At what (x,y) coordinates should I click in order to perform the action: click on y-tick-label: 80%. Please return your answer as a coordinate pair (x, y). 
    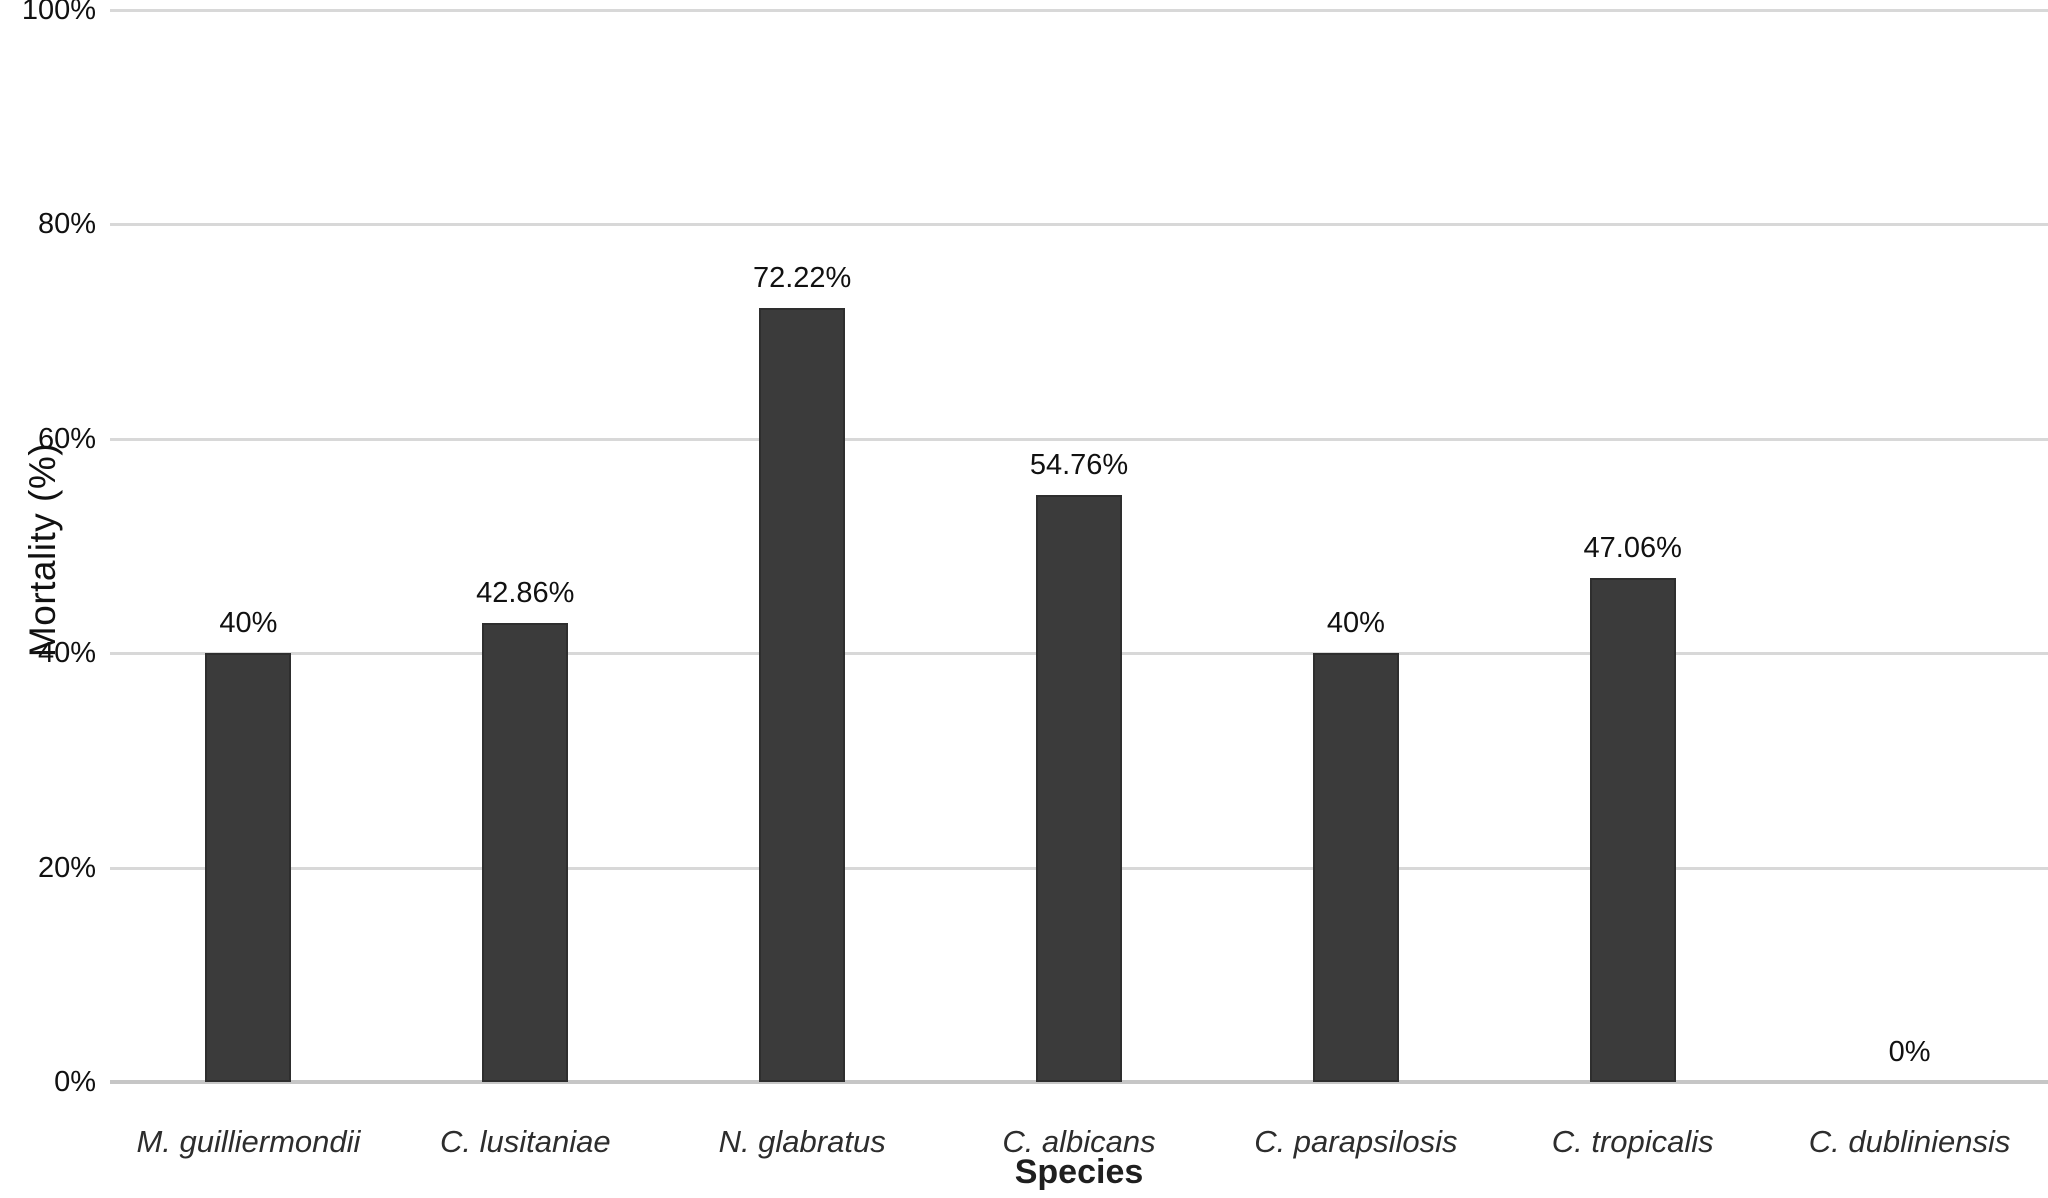
    Looking at the image, I should click on (66, 224).